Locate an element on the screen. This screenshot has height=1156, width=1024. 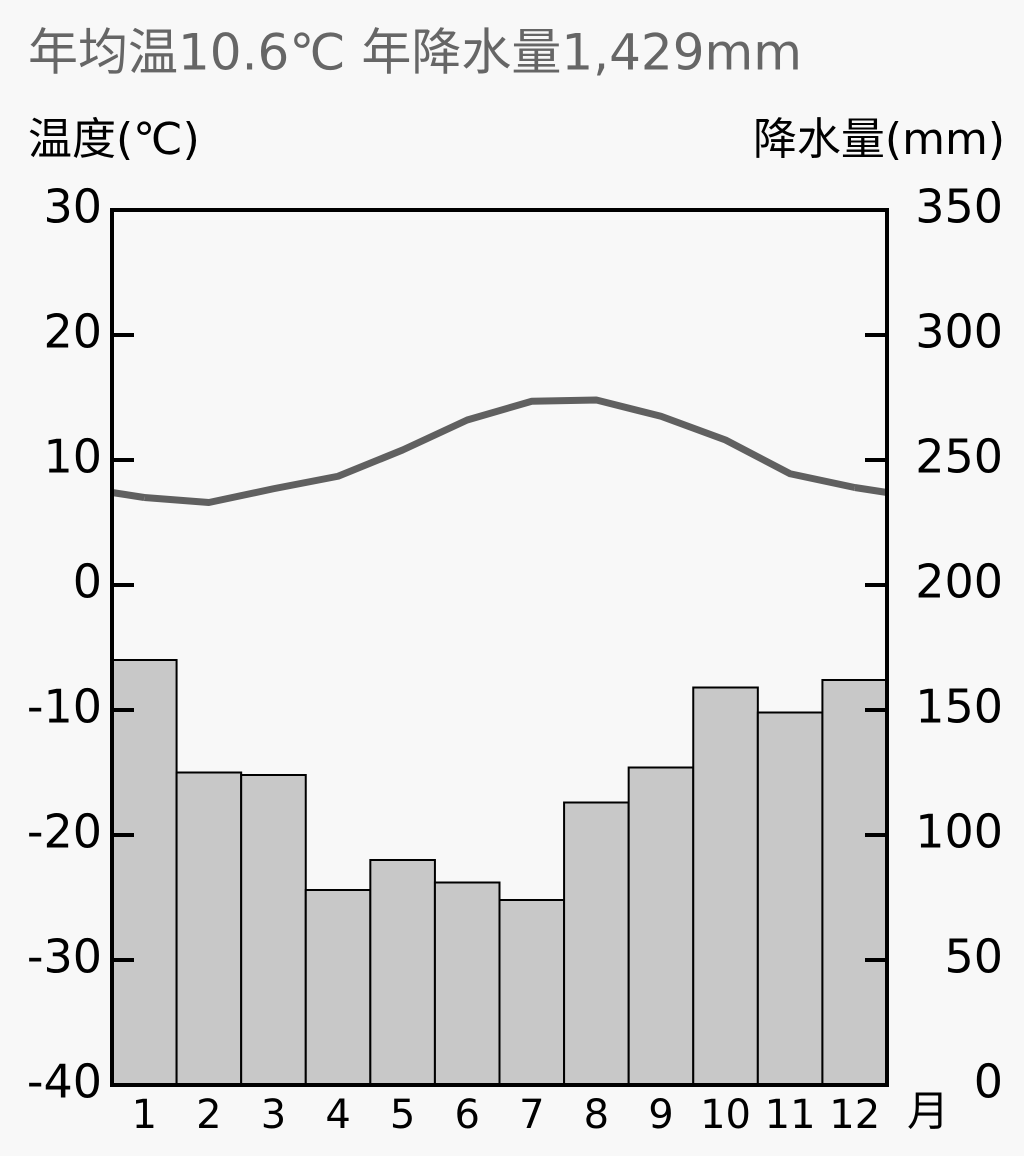
y2-tick-label: 350 is located at coordinates (959, 207).